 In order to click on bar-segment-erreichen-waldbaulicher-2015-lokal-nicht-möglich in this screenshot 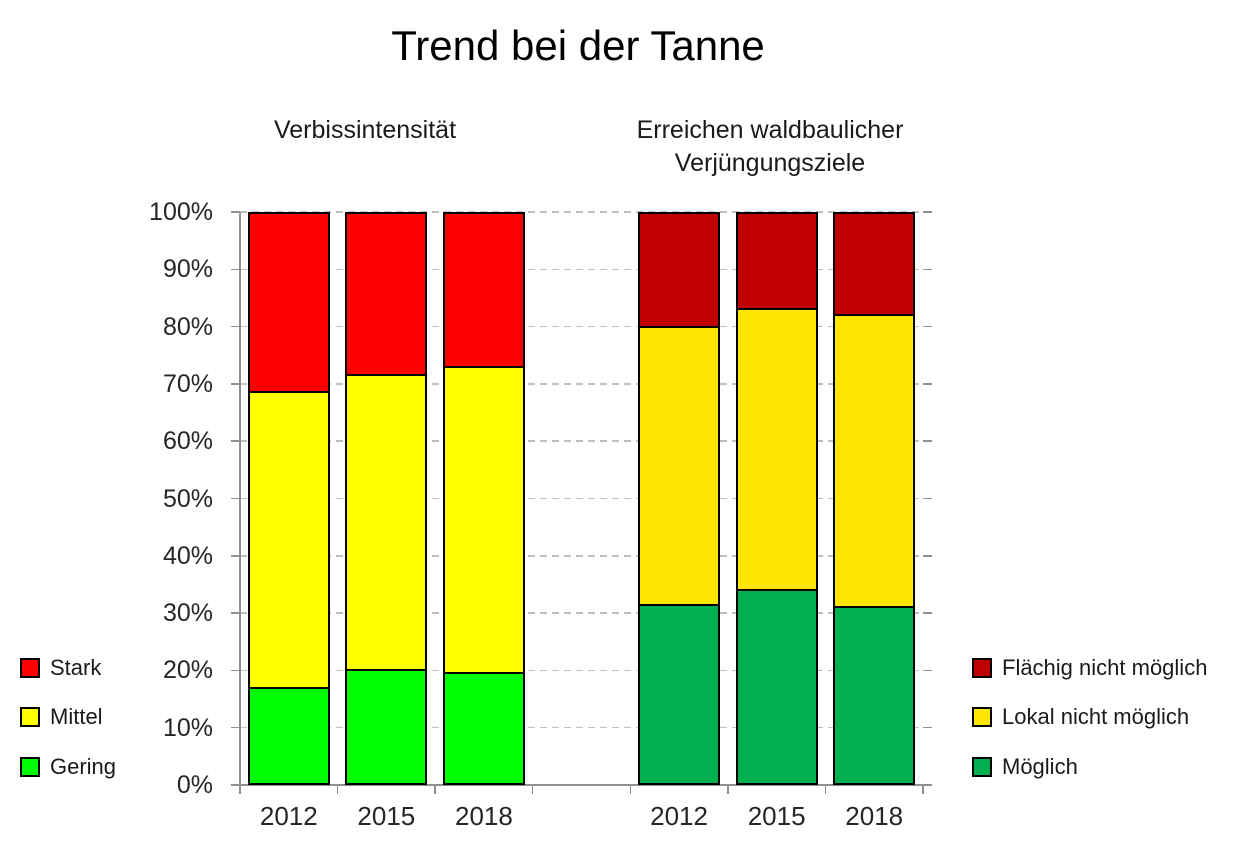, I will do `click(776, 450)`.